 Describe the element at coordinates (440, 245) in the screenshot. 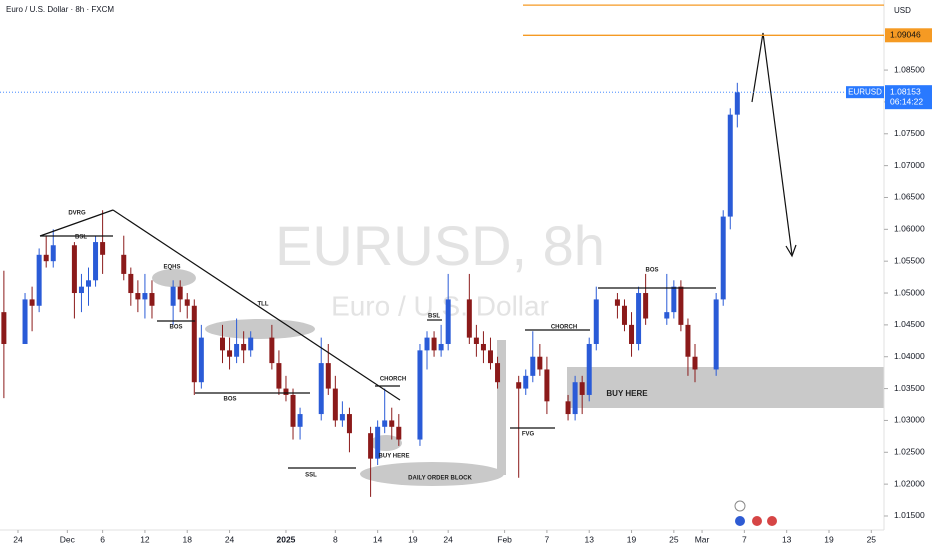

I see `watermark: EURUSD, 8h` at that location.